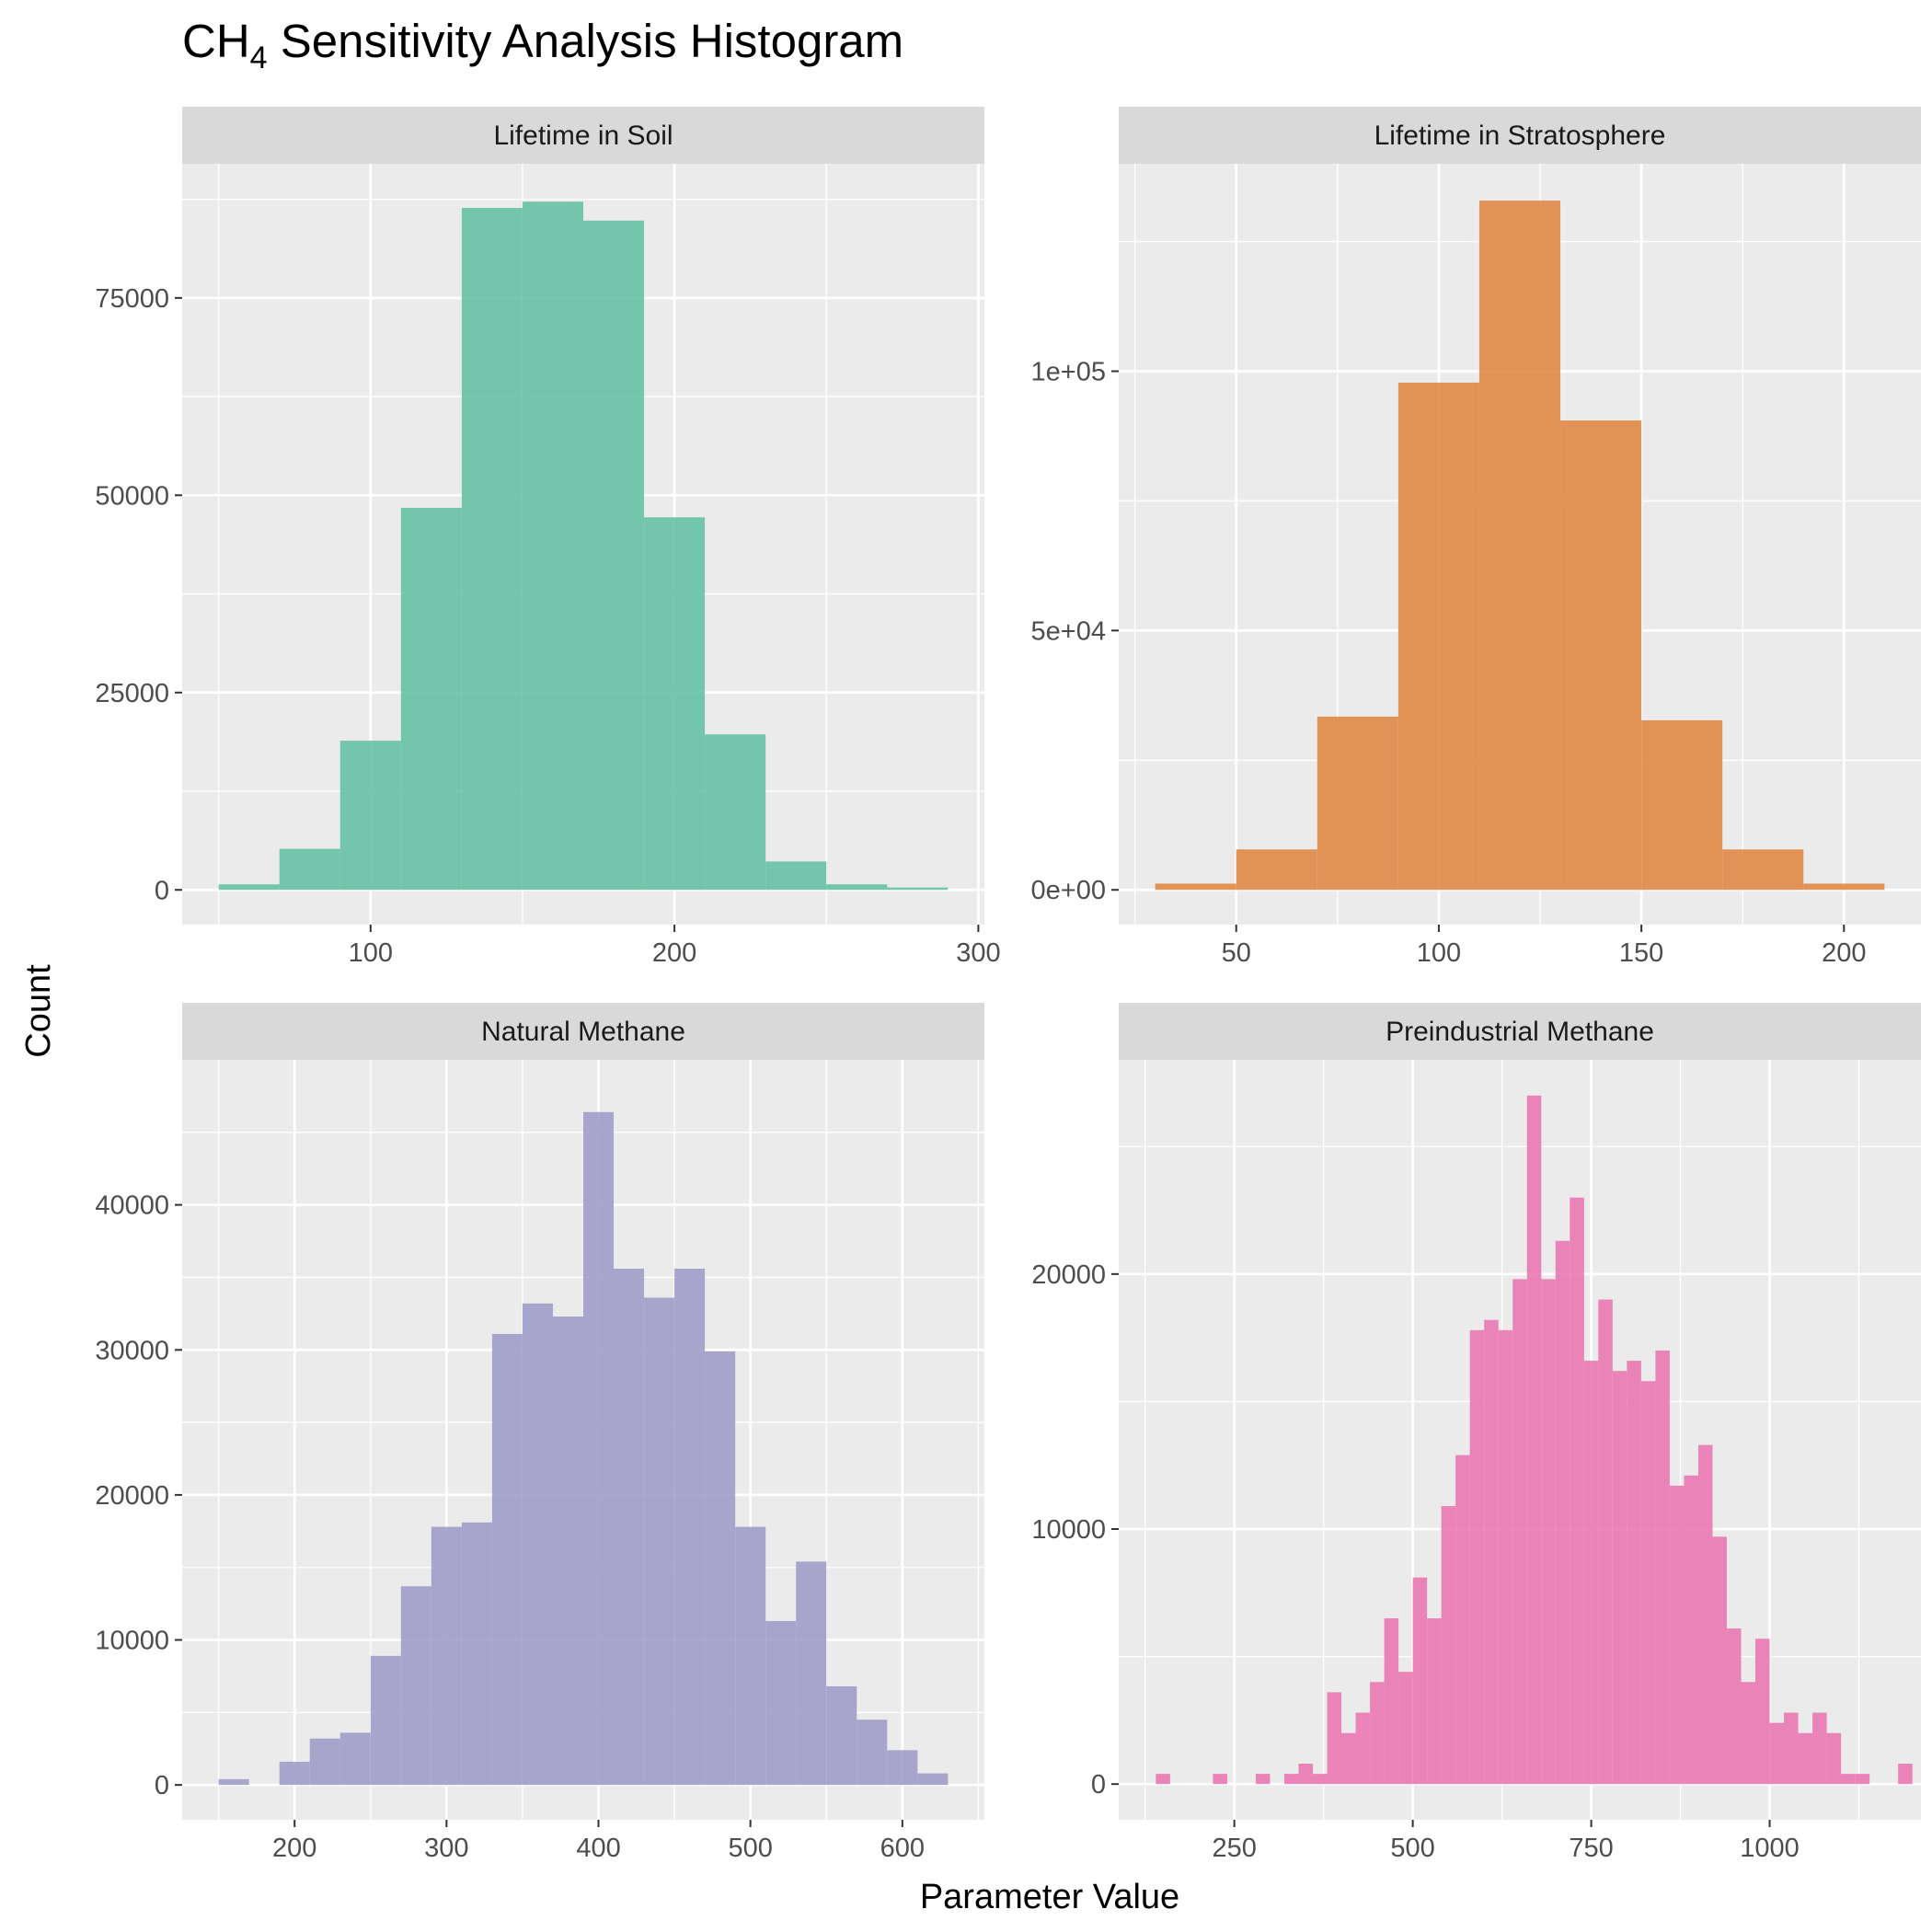 Image resolution: width=1932 pixels, height=1932 pixels. I want to click on x-tick-label: 50, so click(1236, 953).